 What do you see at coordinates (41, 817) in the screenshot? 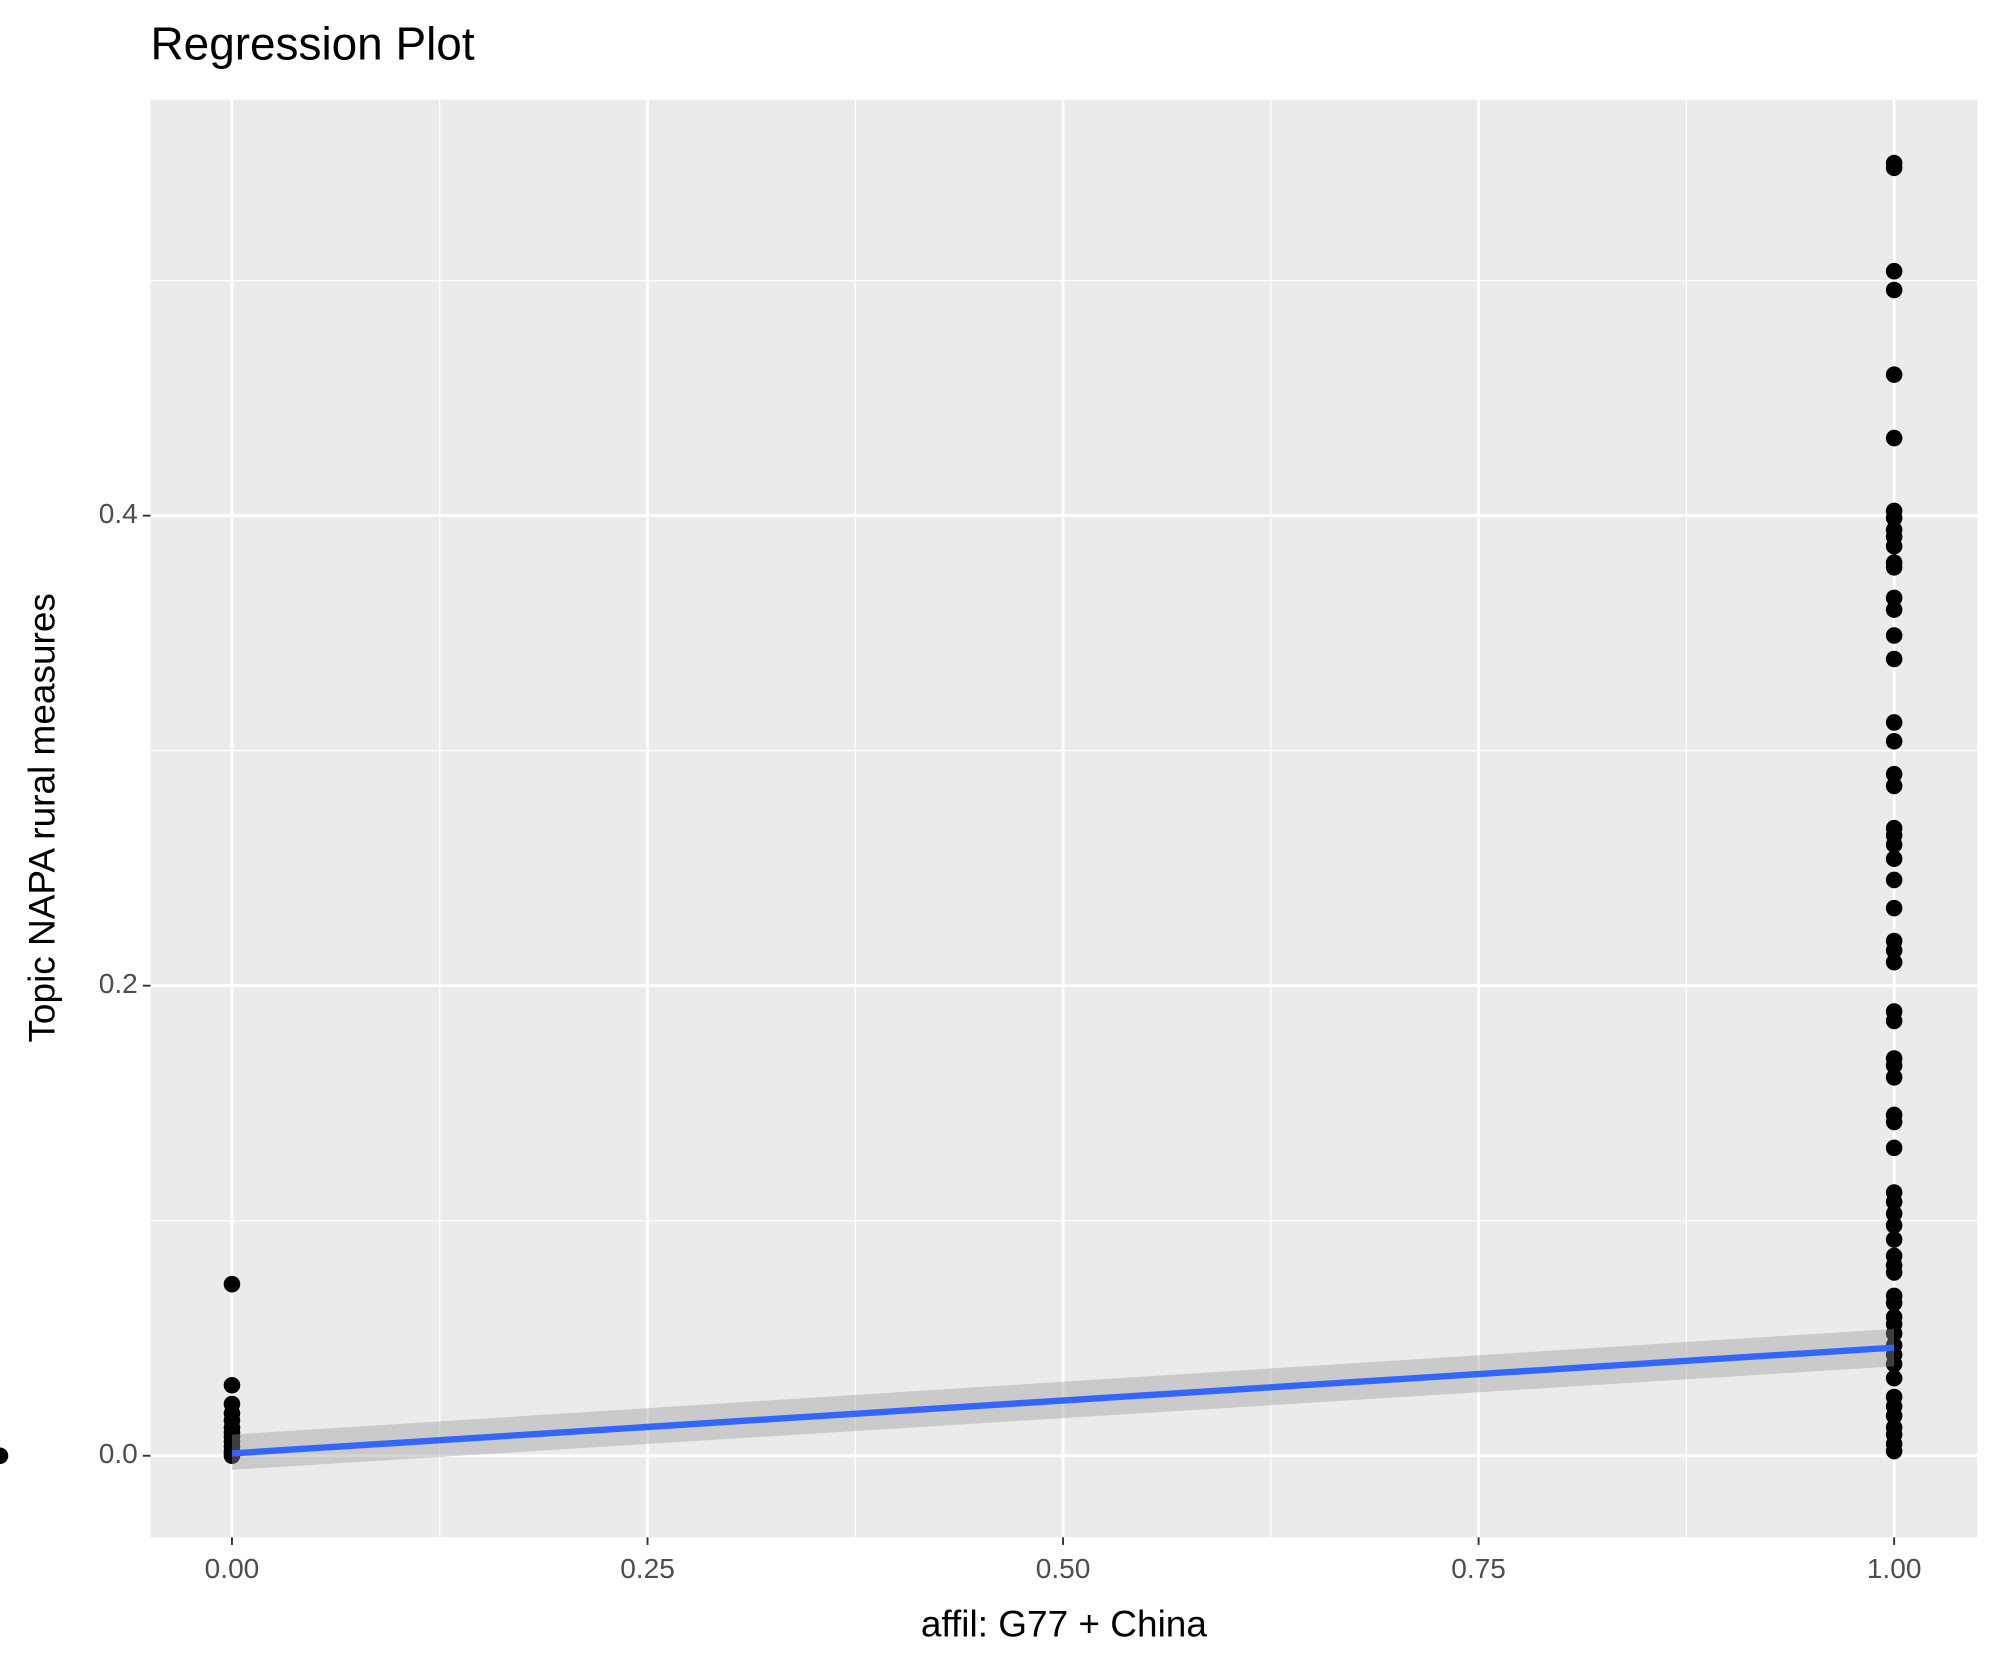
I see `y-axis-title: Topic NAPA rural measures` at bounding box center [41, 817].